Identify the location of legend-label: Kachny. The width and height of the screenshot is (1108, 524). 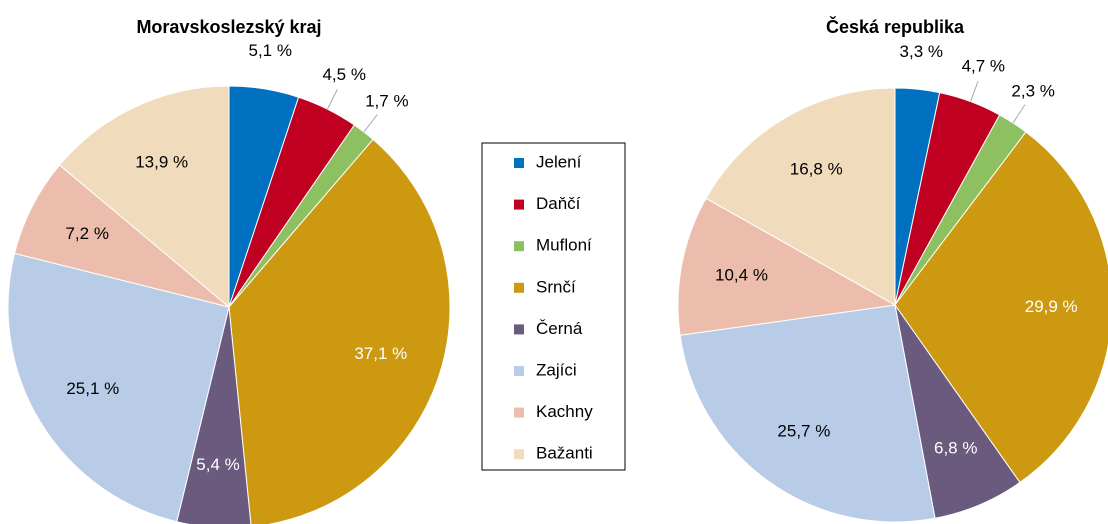
(564, 411).